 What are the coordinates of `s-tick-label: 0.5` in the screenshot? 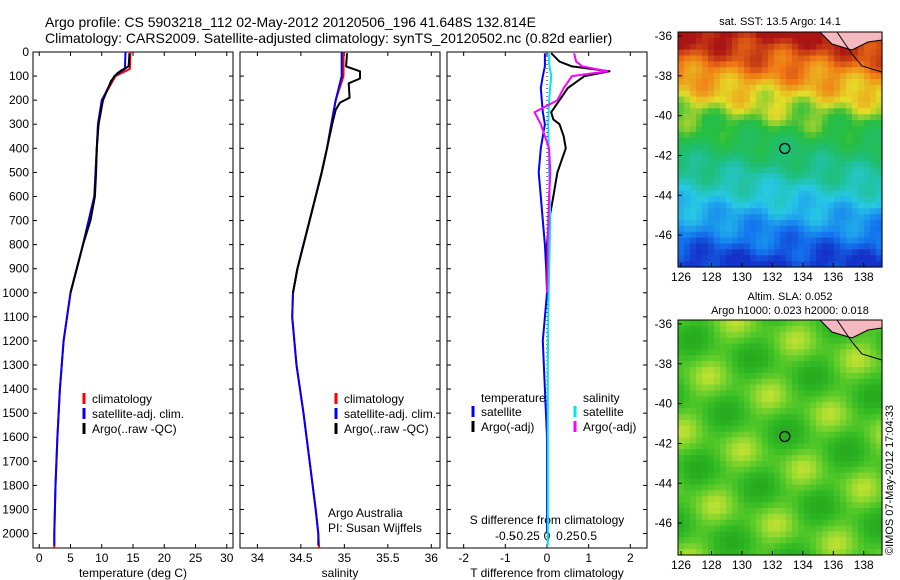 It's located at (588, 536).